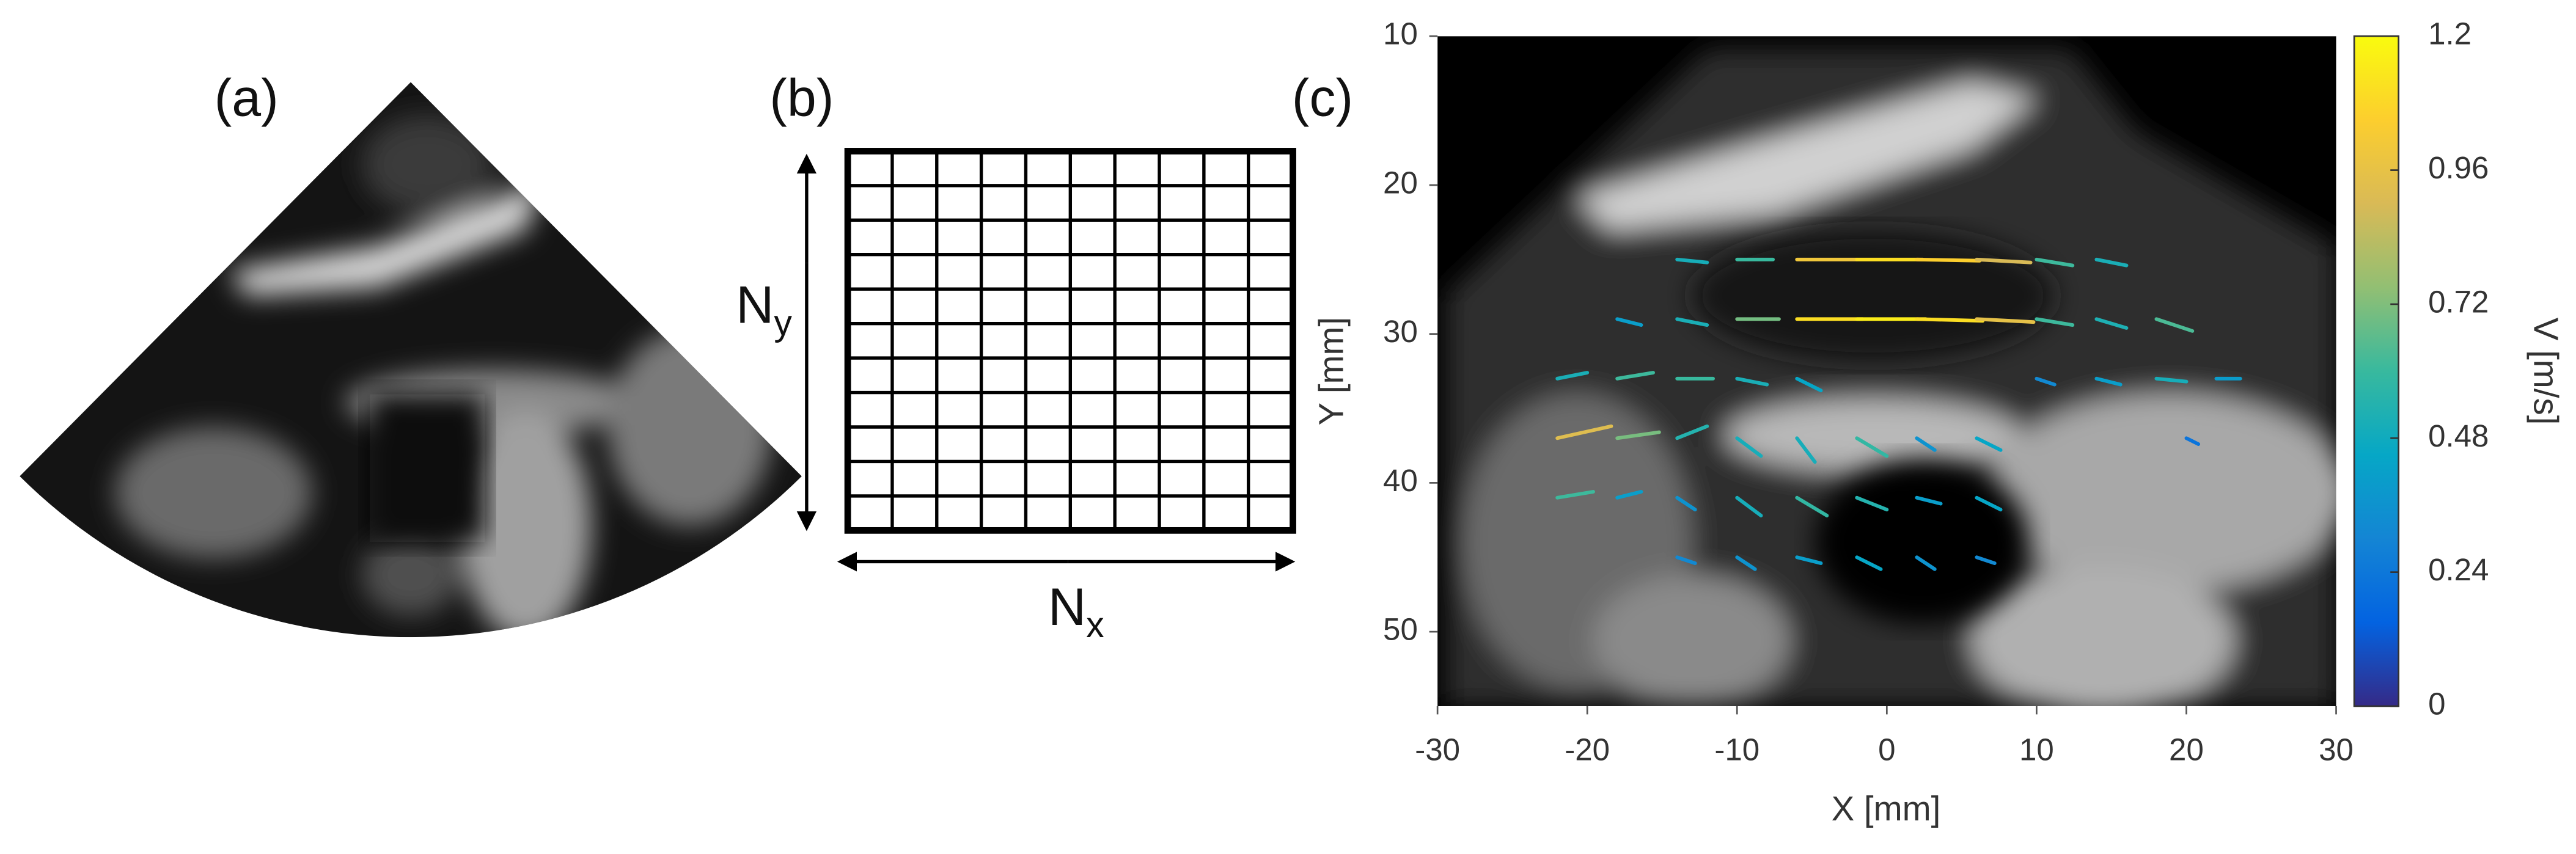  Describe the element at coordinates (2449, 33) in the screenshot. I see `colorbar-tick-label: 1.2` at that location.